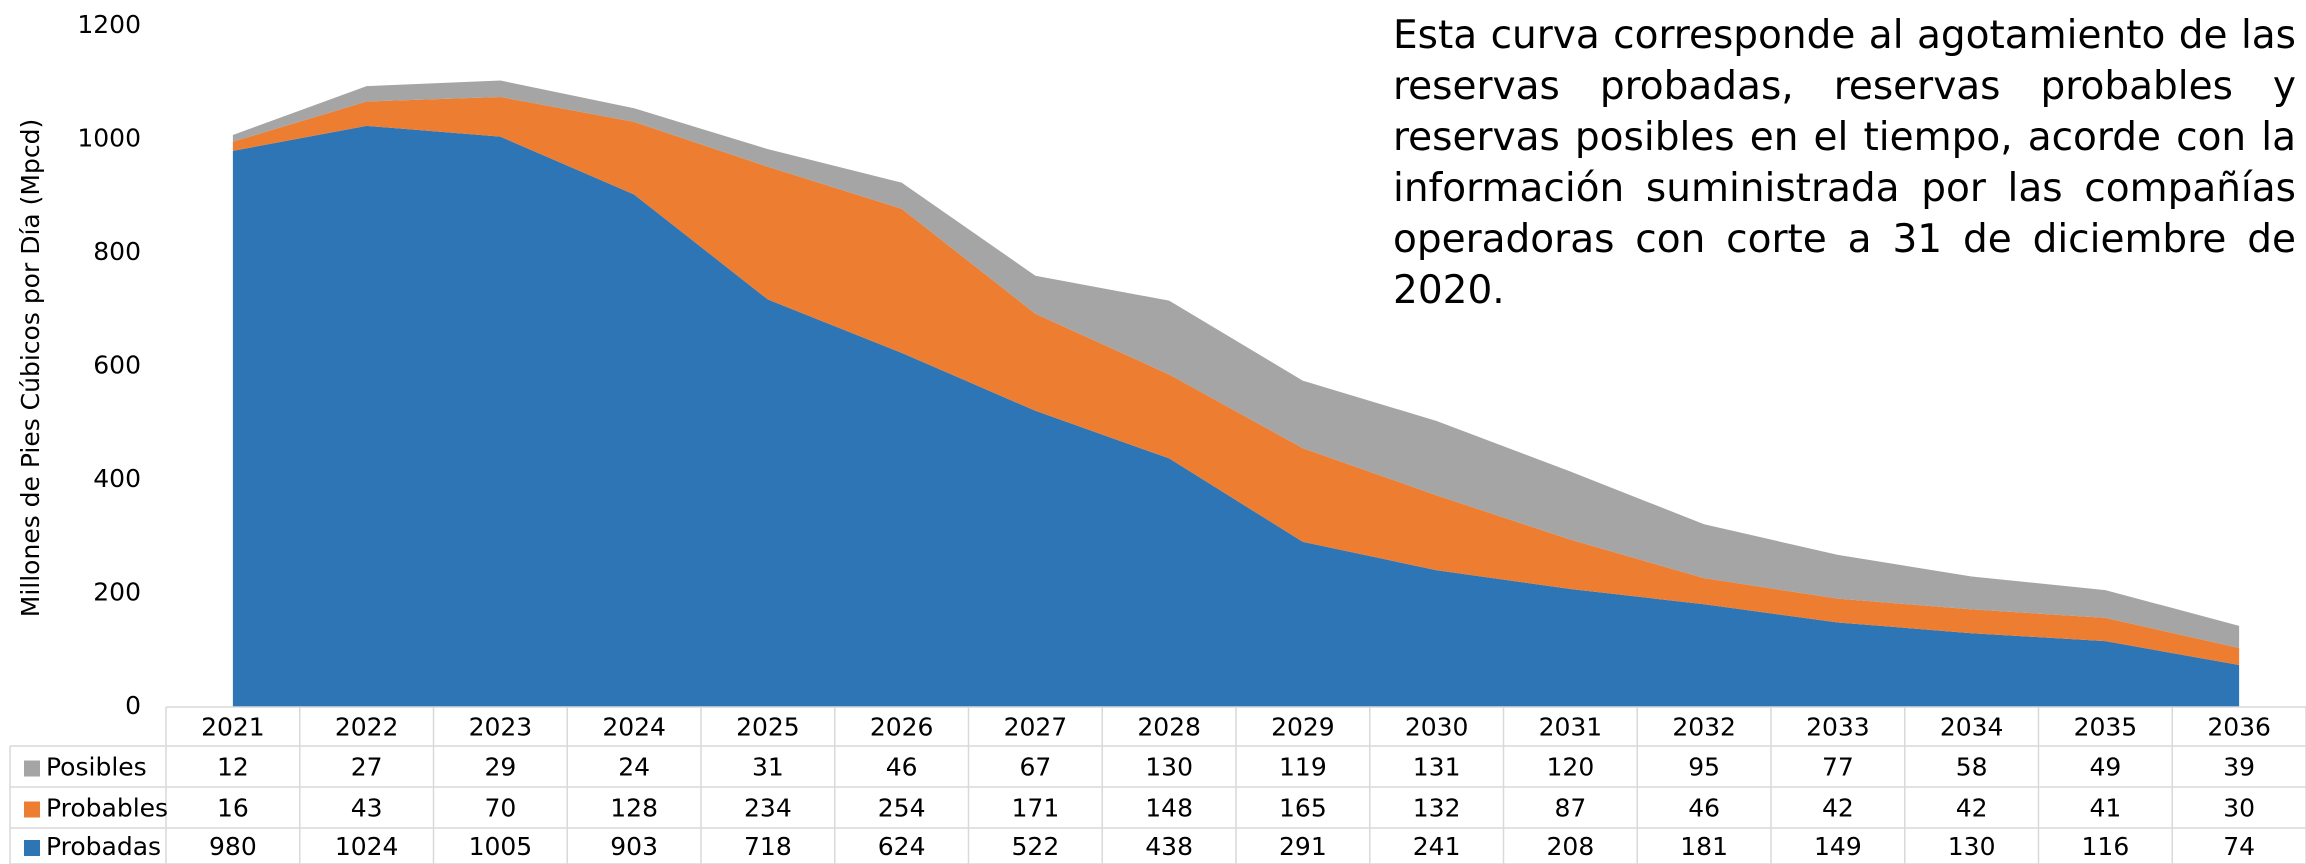 Image resolution: width=2306 pixels, height=864 pixels. I want to click on table-value: 29, so click(500, 767).